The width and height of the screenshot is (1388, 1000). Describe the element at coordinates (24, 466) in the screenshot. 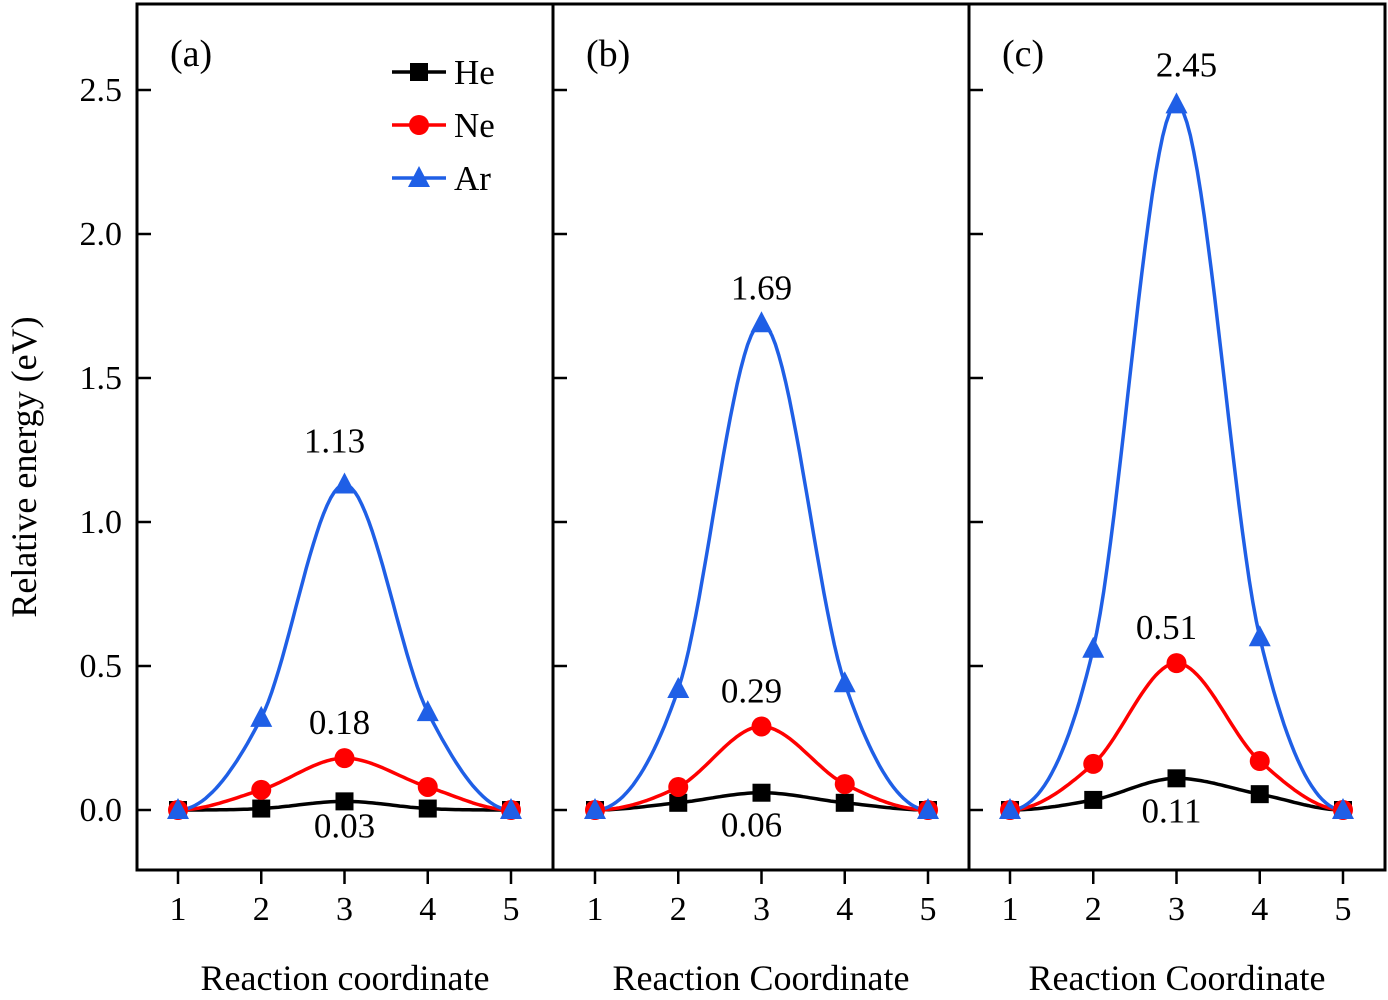

I see `y-axis-title: Relative energy (eV)` at that location.